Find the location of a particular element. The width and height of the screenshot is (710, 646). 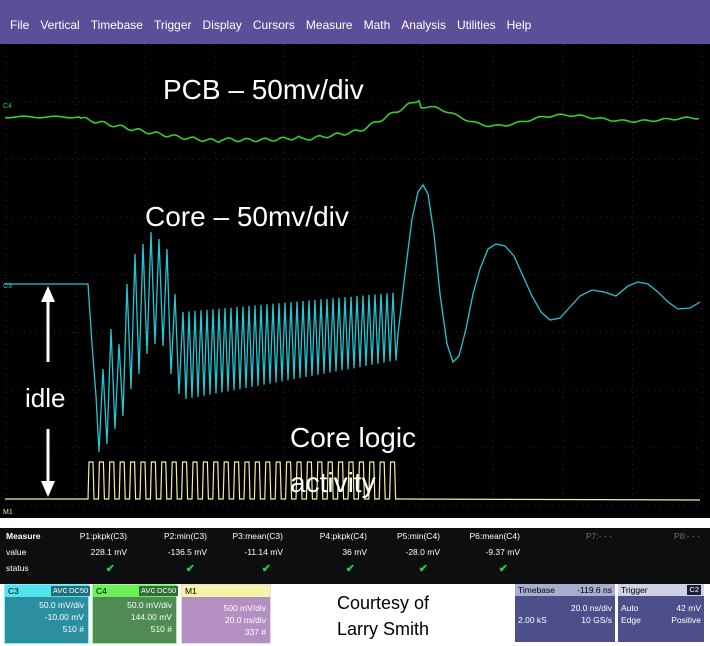

c3-descriptor: C3 AVG DC50 50.0 mV/div -10.00 mV 510 # is located at coordinates (47, 614).